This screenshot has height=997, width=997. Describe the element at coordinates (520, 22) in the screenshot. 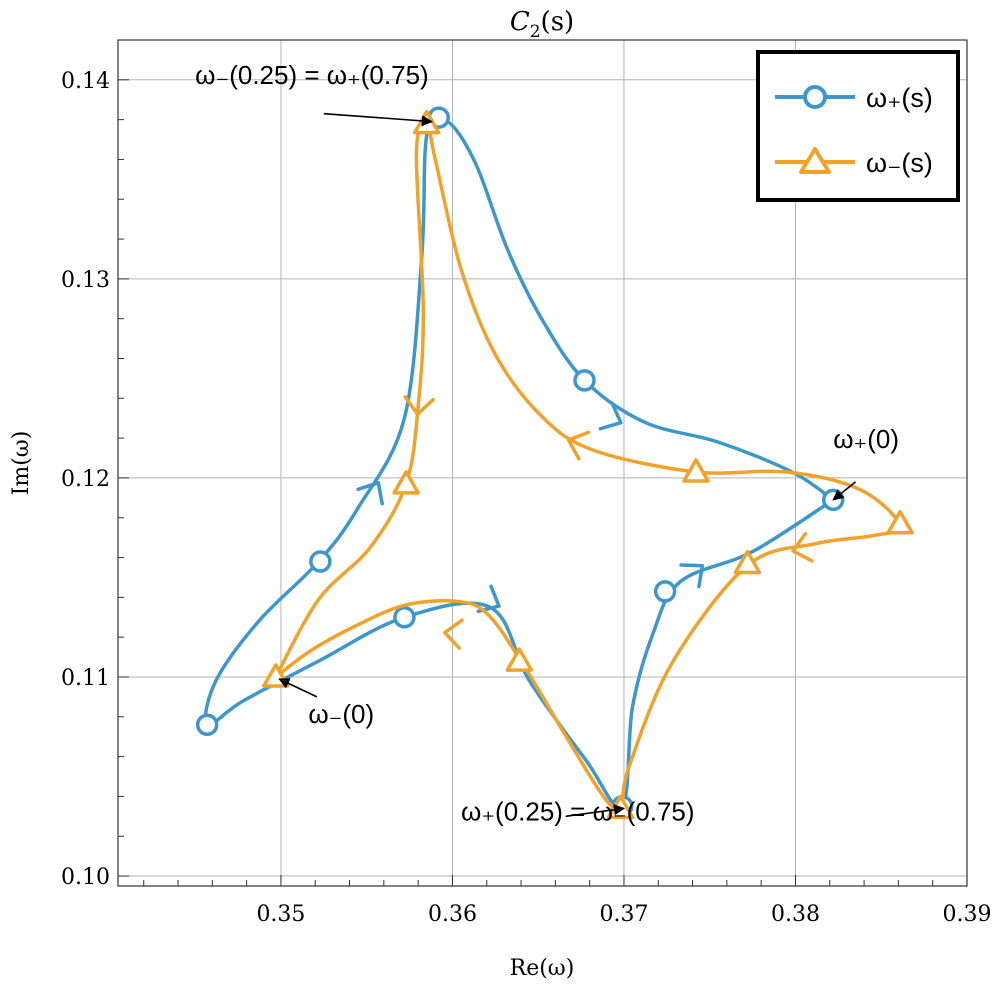

I see `title-main: C` at that location.